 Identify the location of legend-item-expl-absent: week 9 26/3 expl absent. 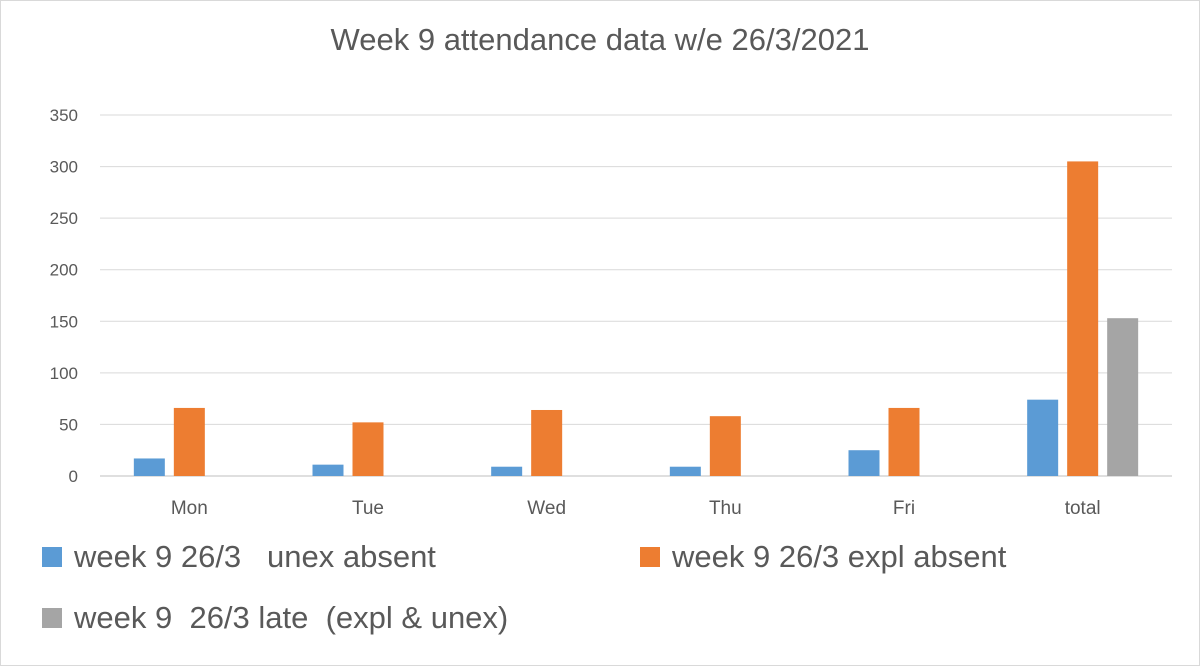
(823, 557).